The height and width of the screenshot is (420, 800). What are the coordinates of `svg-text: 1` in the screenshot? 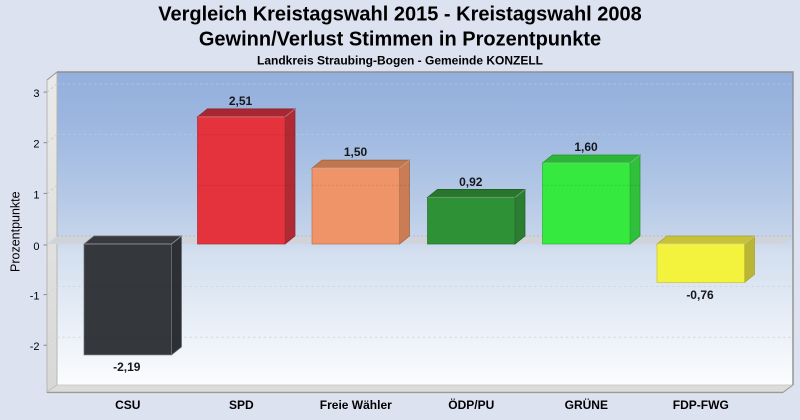 It's located at (36, 195).